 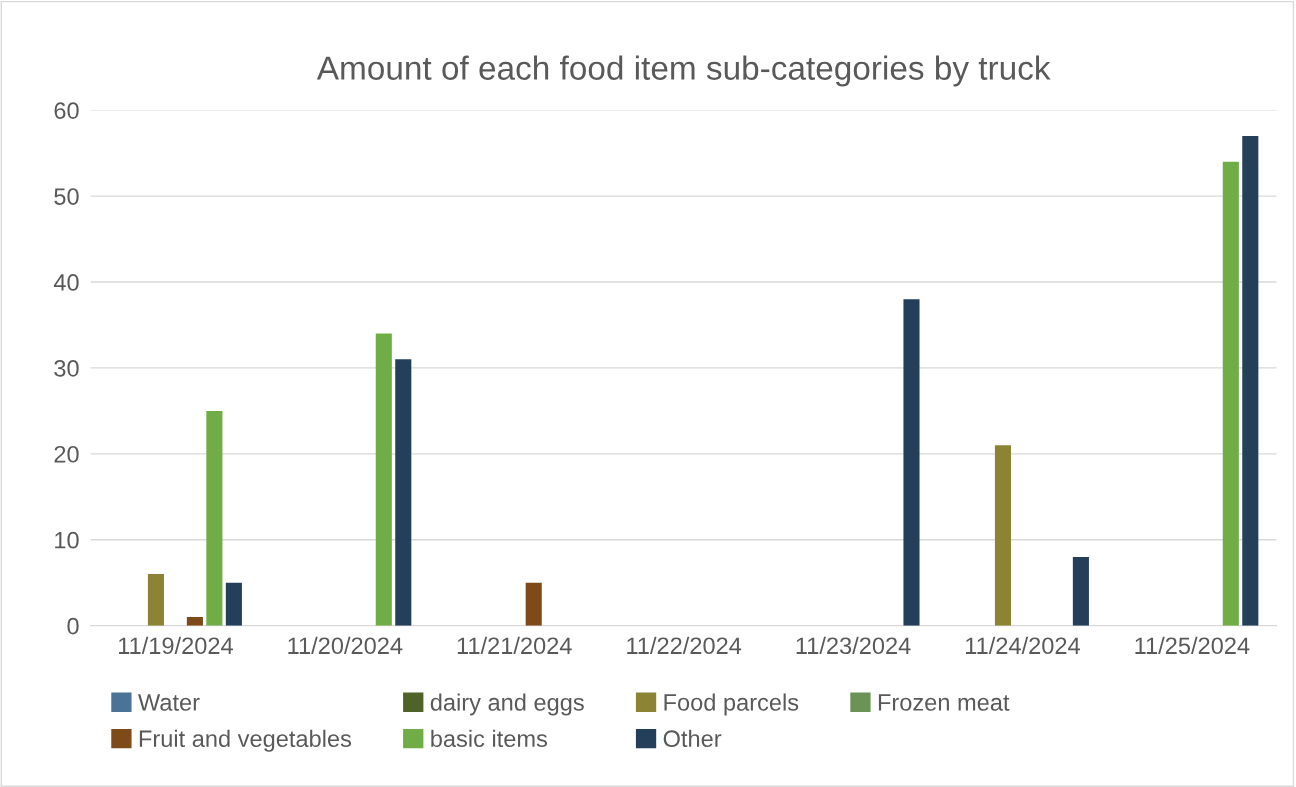 What do you see at coordinates (692, 738) in the screenshot?
I see `legend-label: Other` at bounding box center [692, 738].